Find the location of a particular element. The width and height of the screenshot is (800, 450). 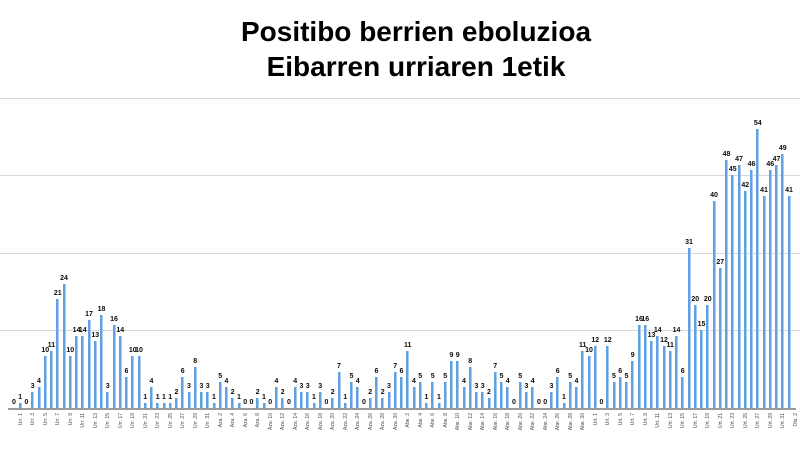

x-axis-label: Abe. 10 is located at coordinates (458, 422).